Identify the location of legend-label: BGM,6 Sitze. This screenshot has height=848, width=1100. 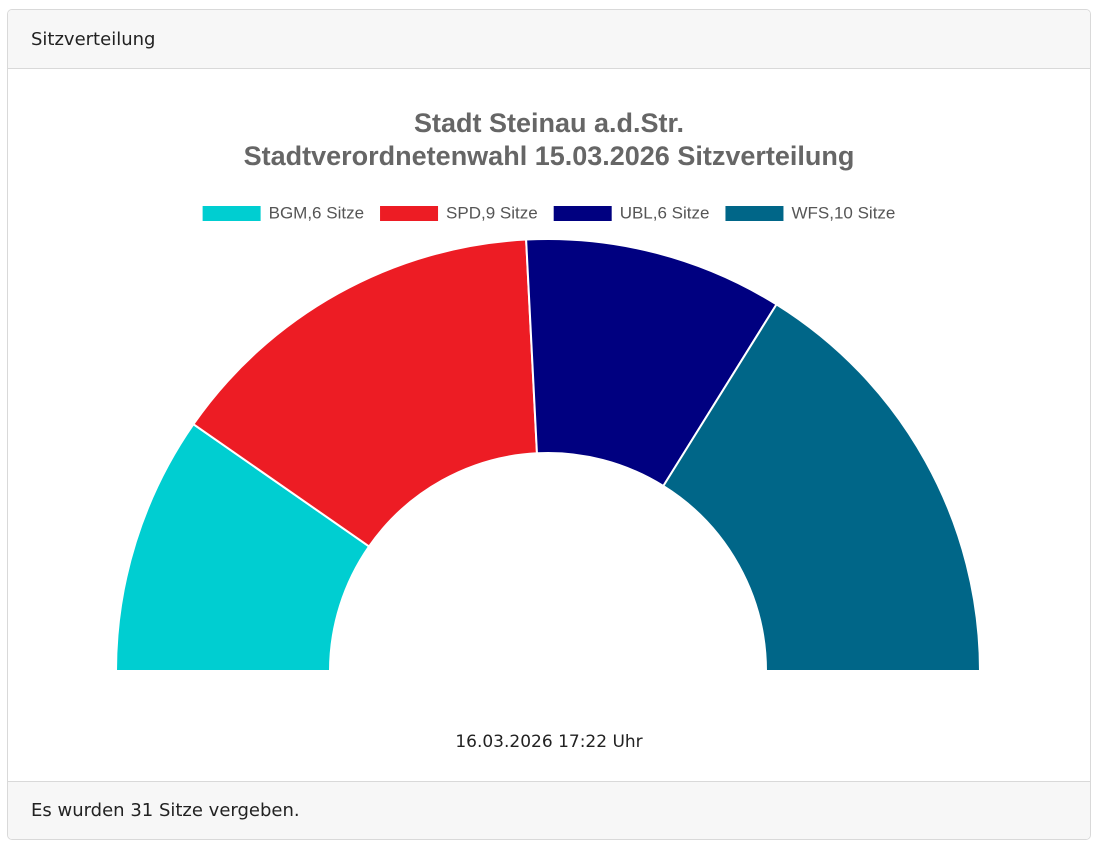
(316, 212).